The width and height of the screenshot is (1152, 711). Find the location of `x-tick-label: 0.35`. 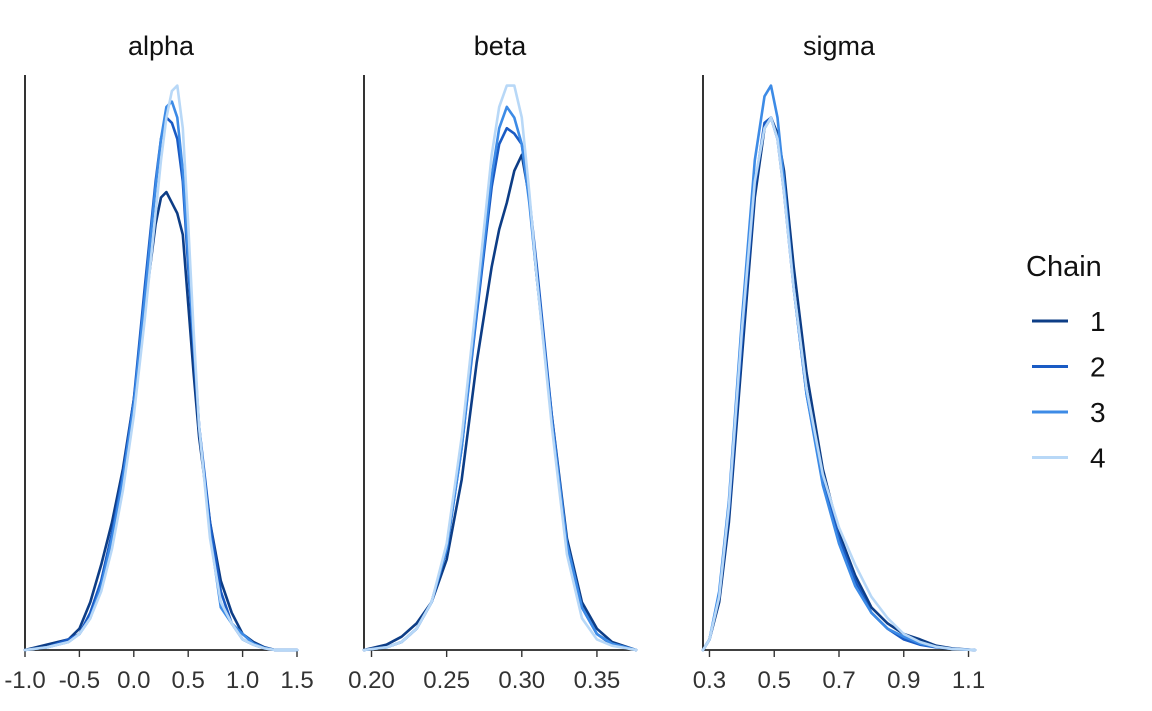

x-tick-label: 0.35 is located at coordinates (597, 680).